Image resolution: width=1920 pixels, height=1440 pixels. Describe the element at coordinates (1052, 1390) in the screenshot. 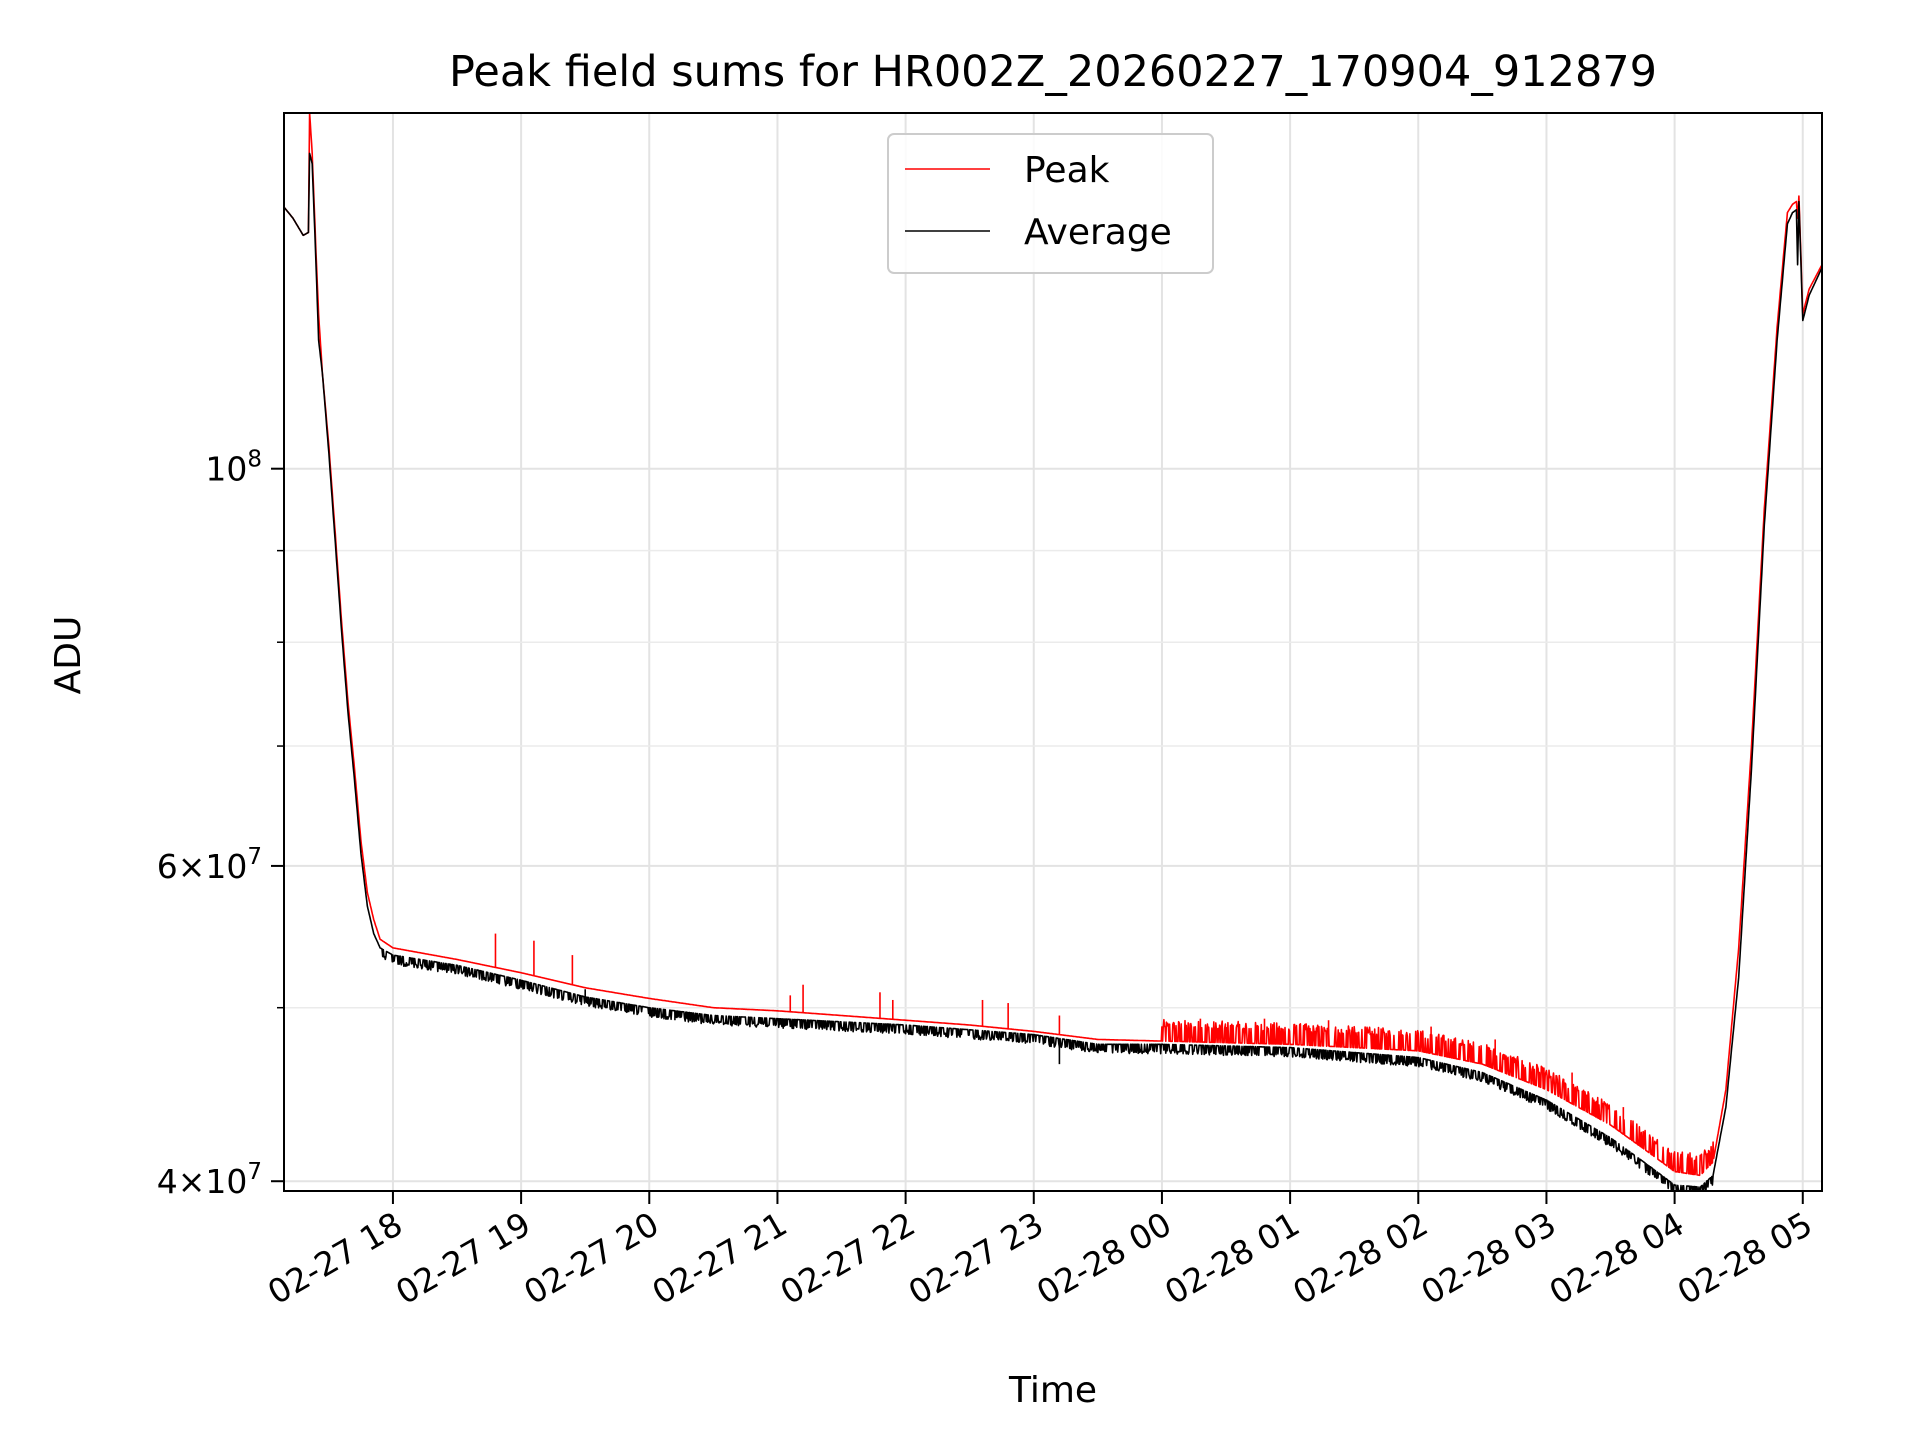

I see `x-axis-label: Time` at that location.